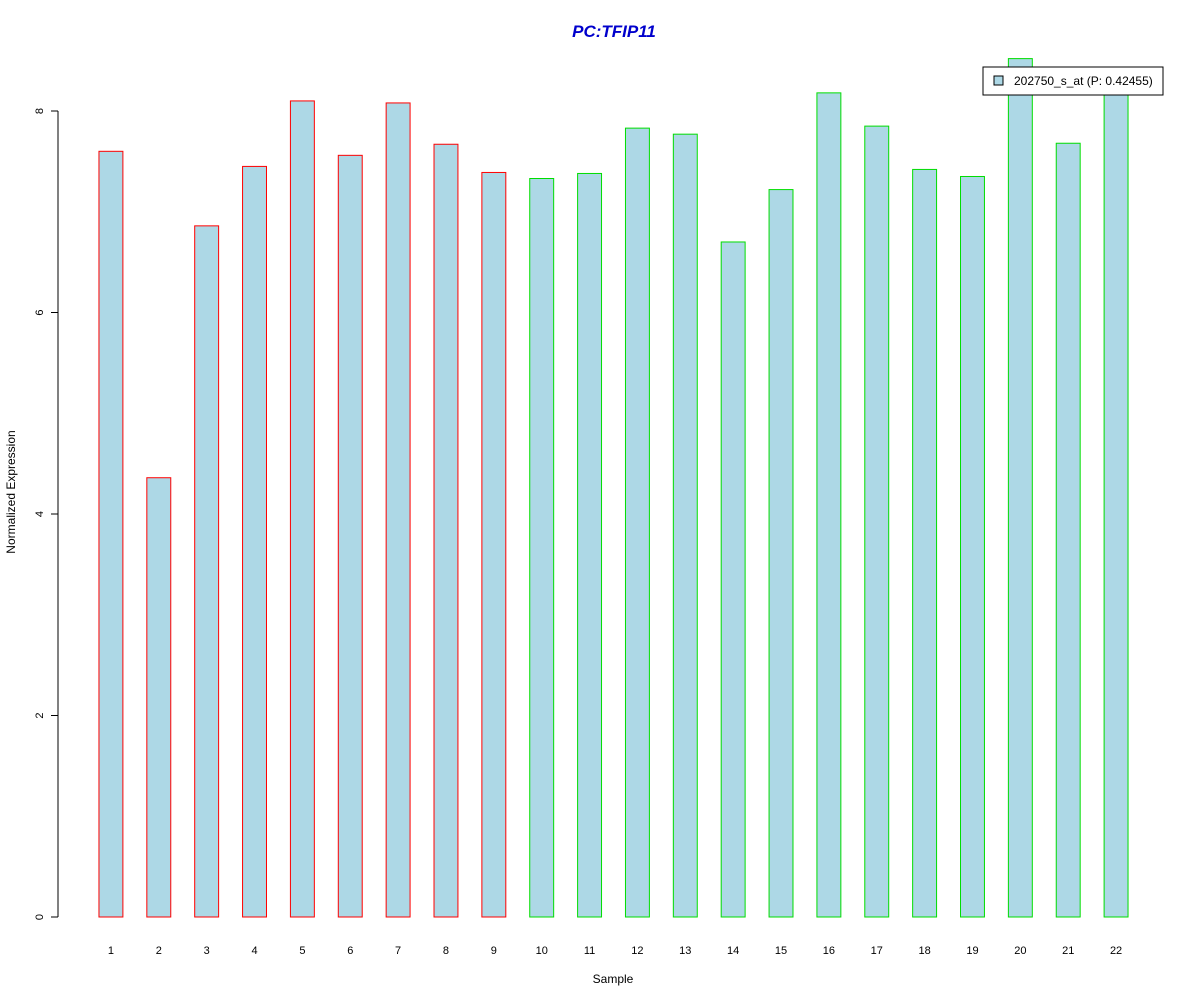 The height and width of the screenshot is (1000, 1200). I want to click on x-tick-label: 18, so click(924, 951).